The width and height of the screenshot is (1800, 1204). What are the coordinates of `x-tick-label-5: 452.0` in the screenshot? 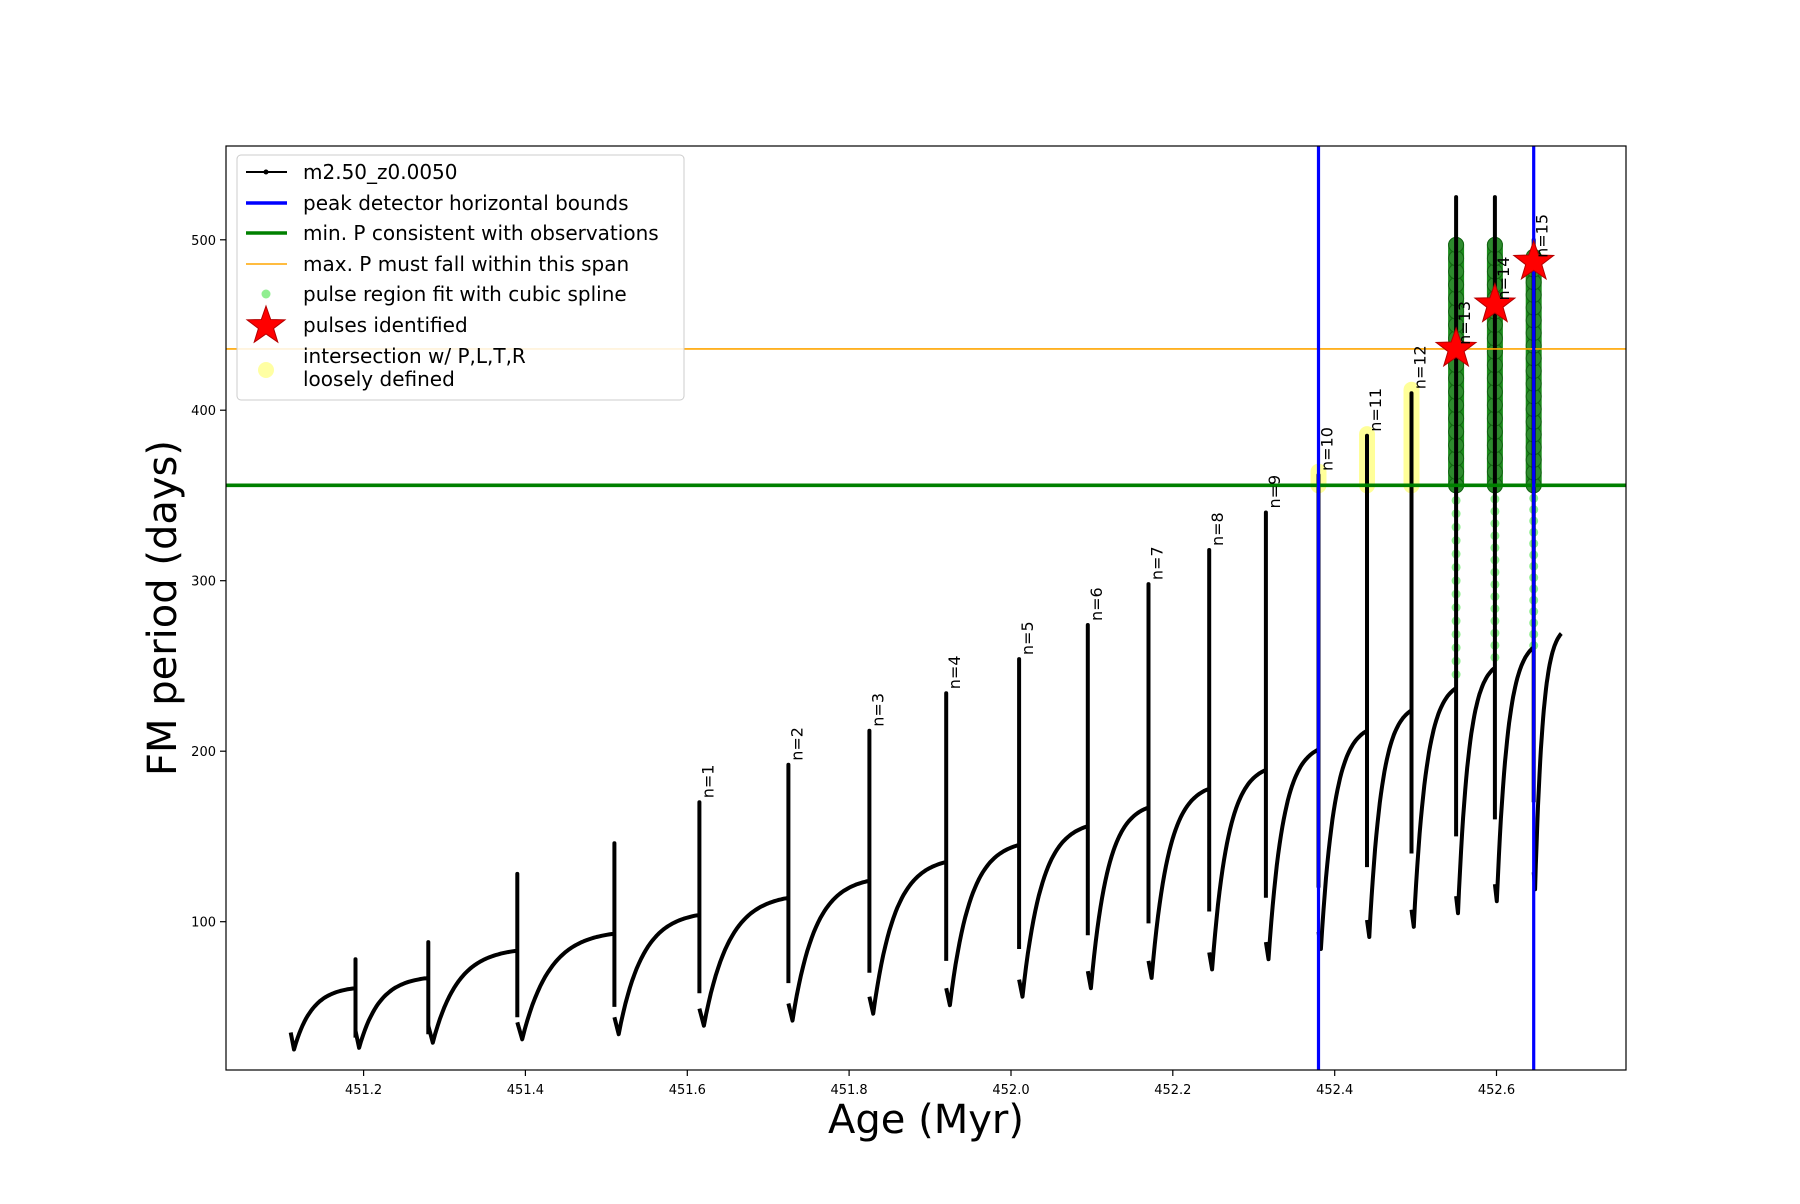 It's located at (1010, 1090).